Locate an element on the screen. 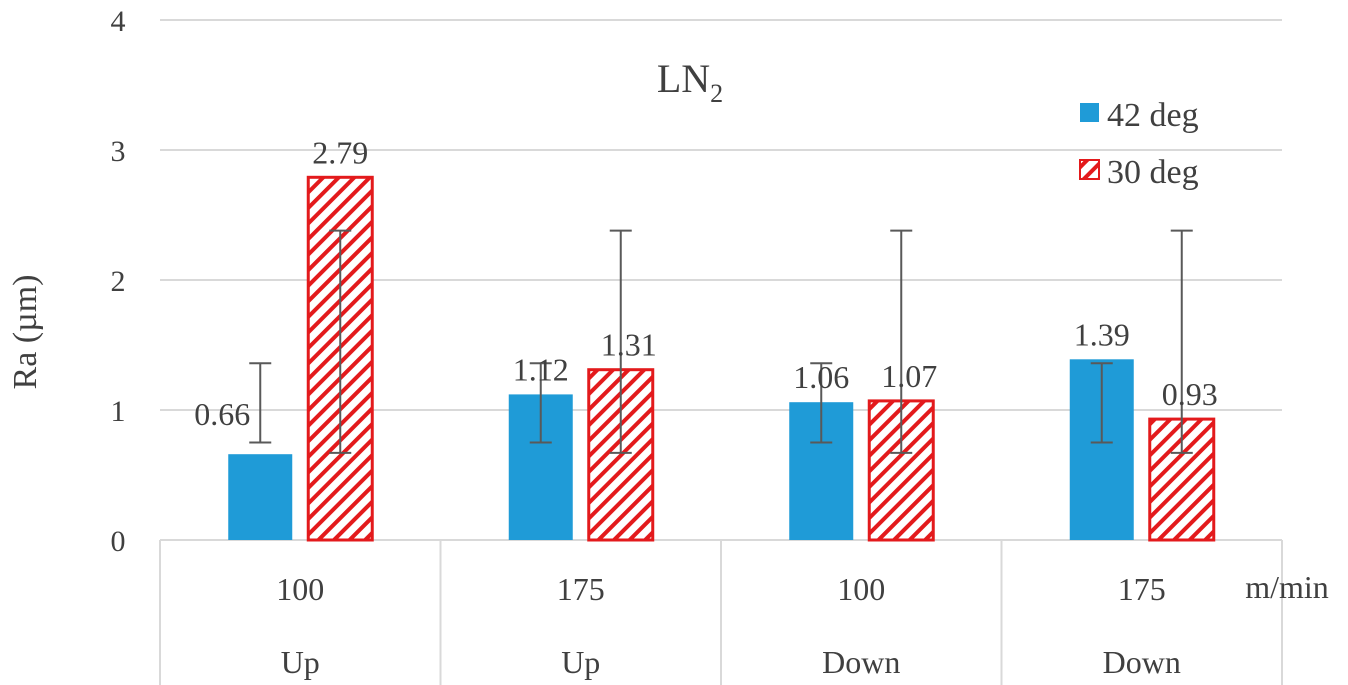  x-axis-unit: m/min is located at coordinates (1287, 587).